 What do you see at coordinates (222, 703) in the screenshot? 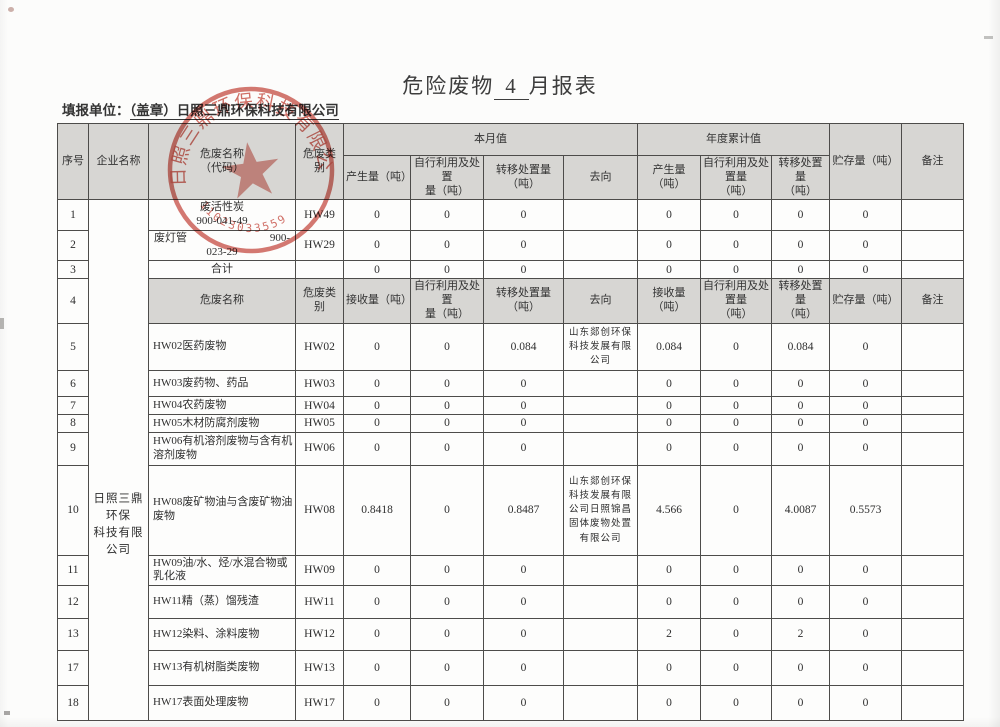
I see `cell-waste-name: HW17表面处理废物` at bounding box center [222, 703].